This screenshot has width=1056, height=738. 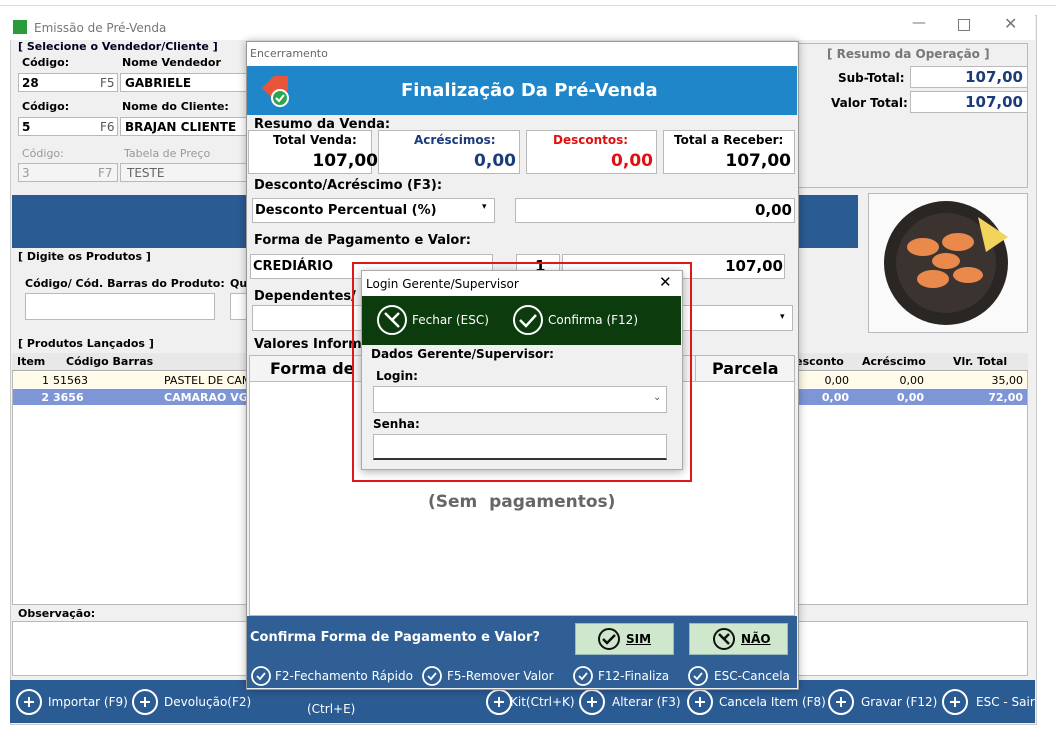 What do you see at coordinates (912, 115) in the screenshot?
I see `summary-panel` at bounding box center [912, 115].